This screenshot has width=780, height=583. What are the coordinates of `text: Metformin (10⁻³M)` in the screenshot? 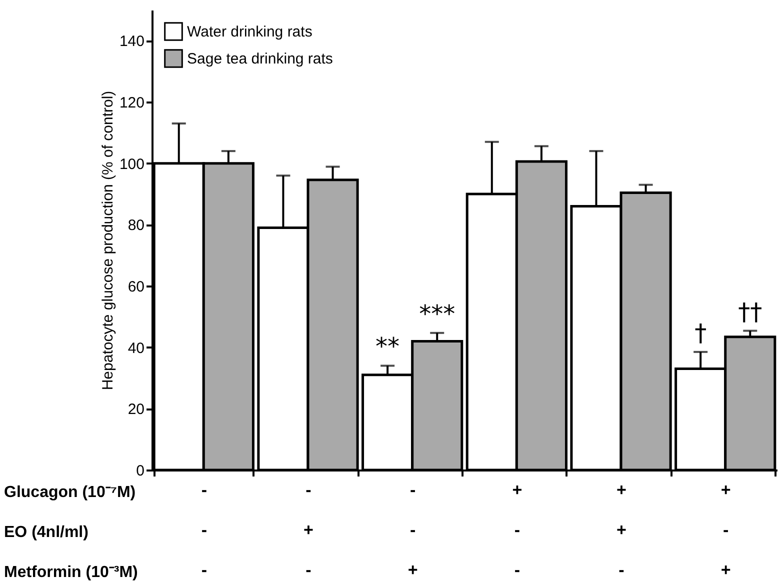 It's located at (71, 572).